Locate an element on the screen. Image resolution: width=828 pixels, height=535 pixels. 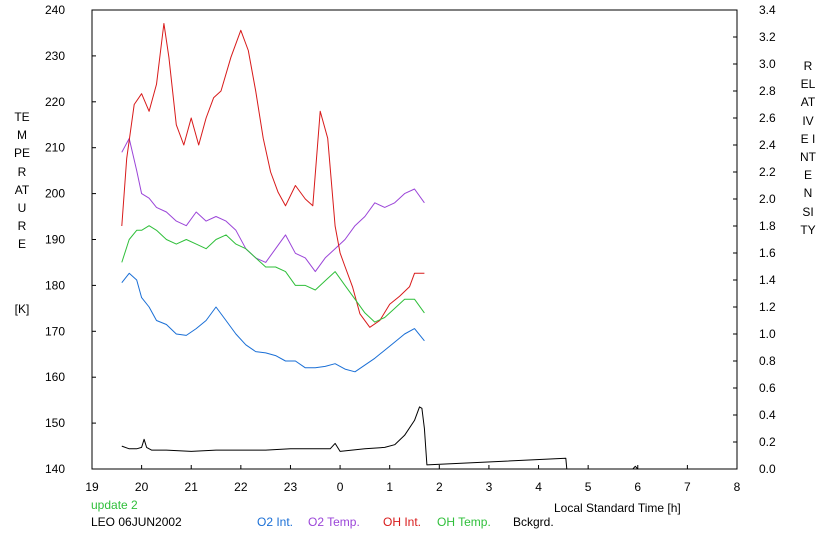
y-left-tick-label: 160 is located at coordinates (55, 377).